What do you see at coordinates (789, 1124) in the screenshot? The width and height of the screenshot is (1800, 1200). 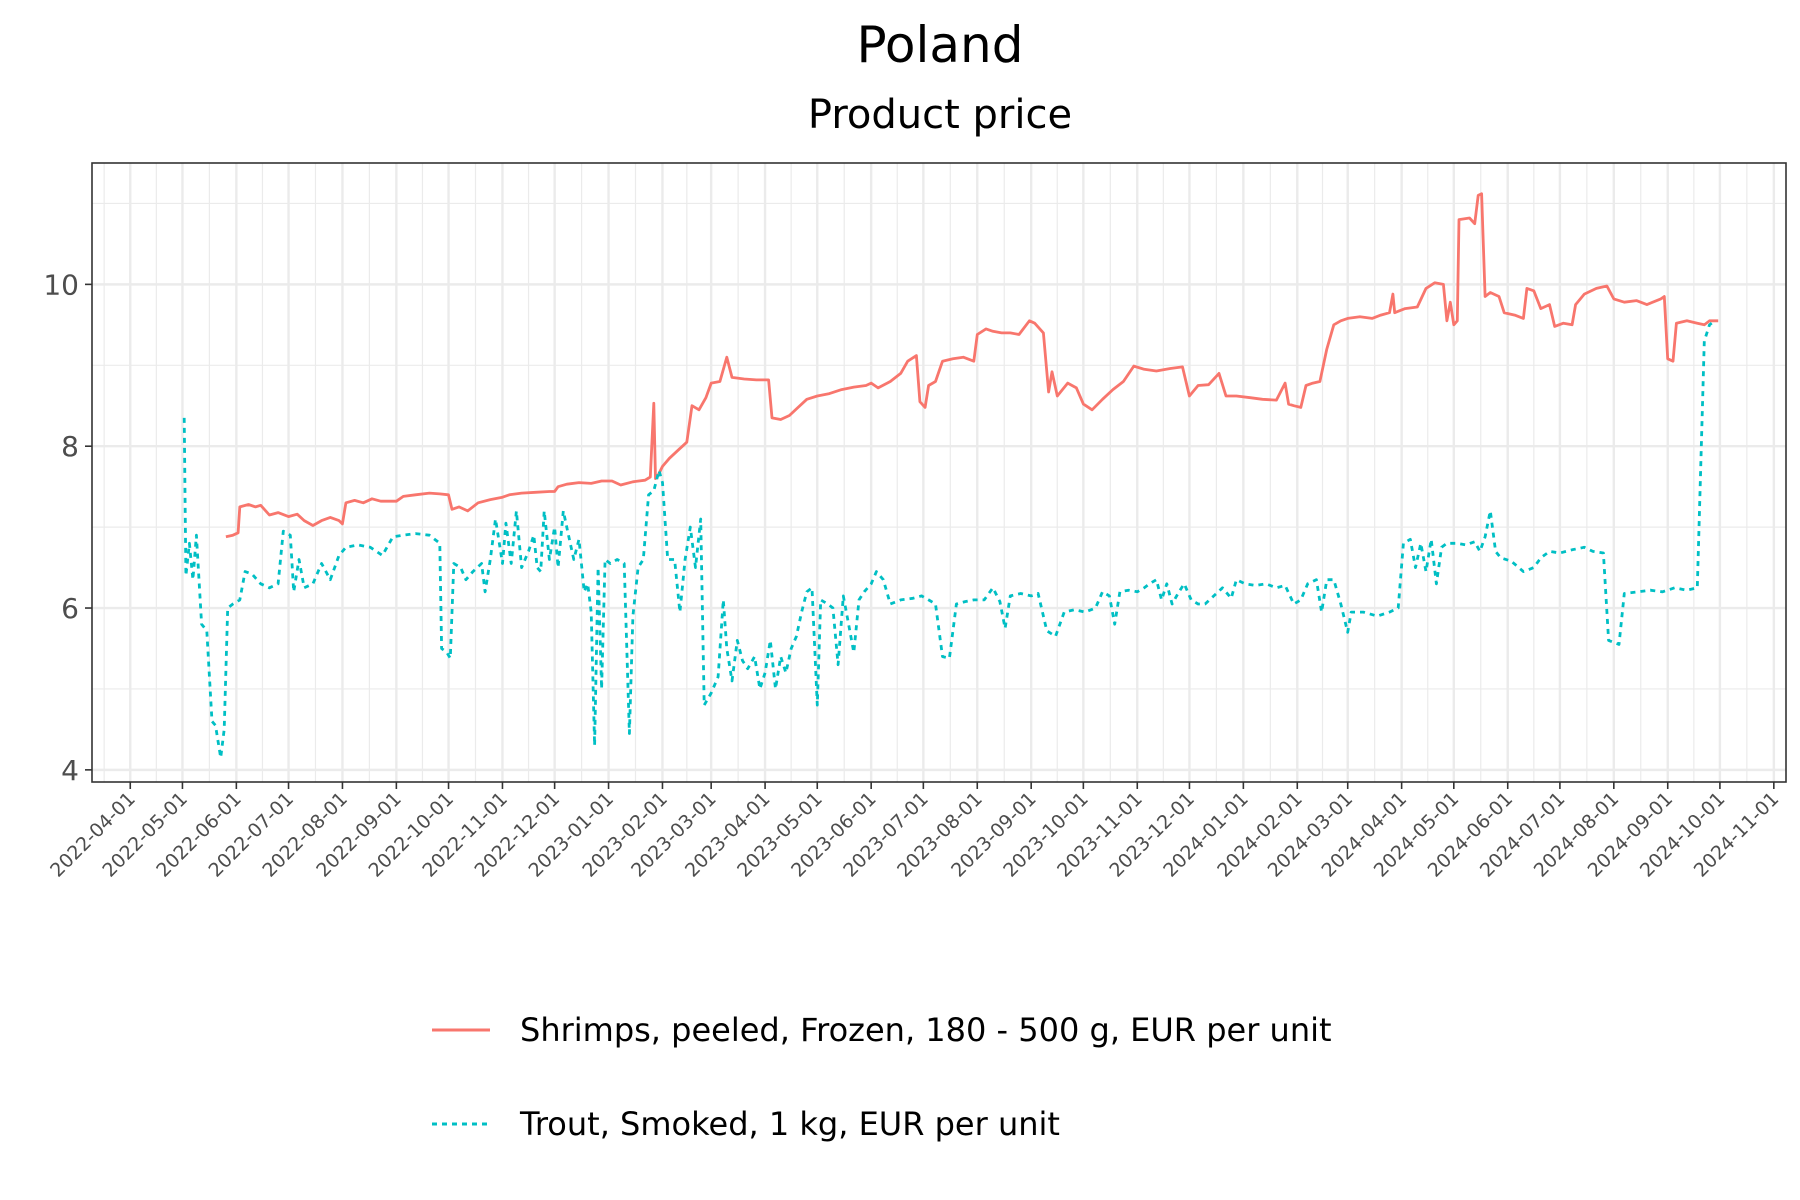 I see `legend-label-trout: Trout, Smoked, 1 kg, EUR per unit` at bounding box center [789, 1124].